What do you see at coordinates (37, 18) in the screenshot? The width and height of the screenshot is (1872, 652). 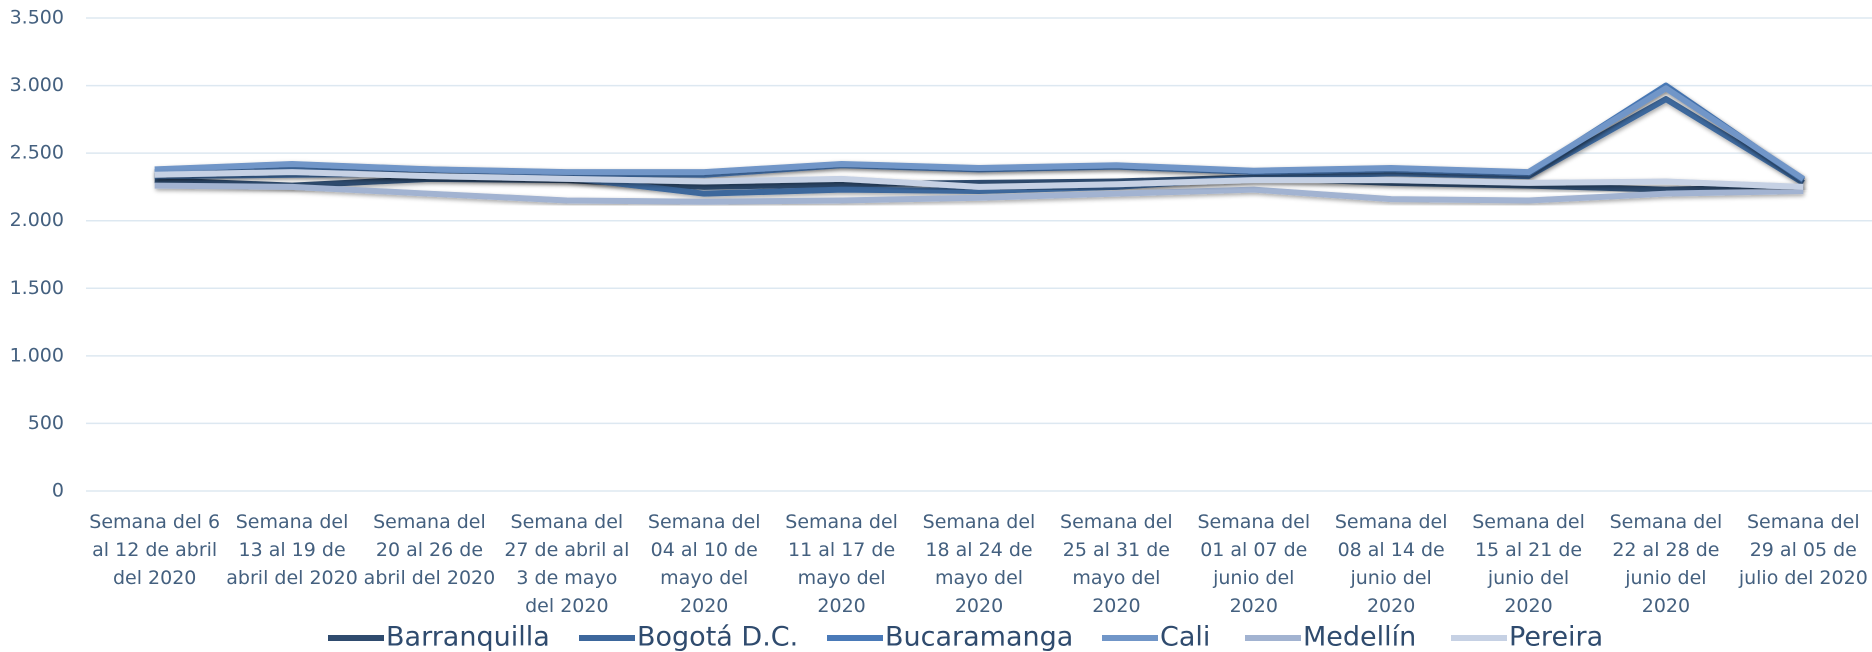 I see `y-tick-label: 3.500` at bounding box center [37, 18].